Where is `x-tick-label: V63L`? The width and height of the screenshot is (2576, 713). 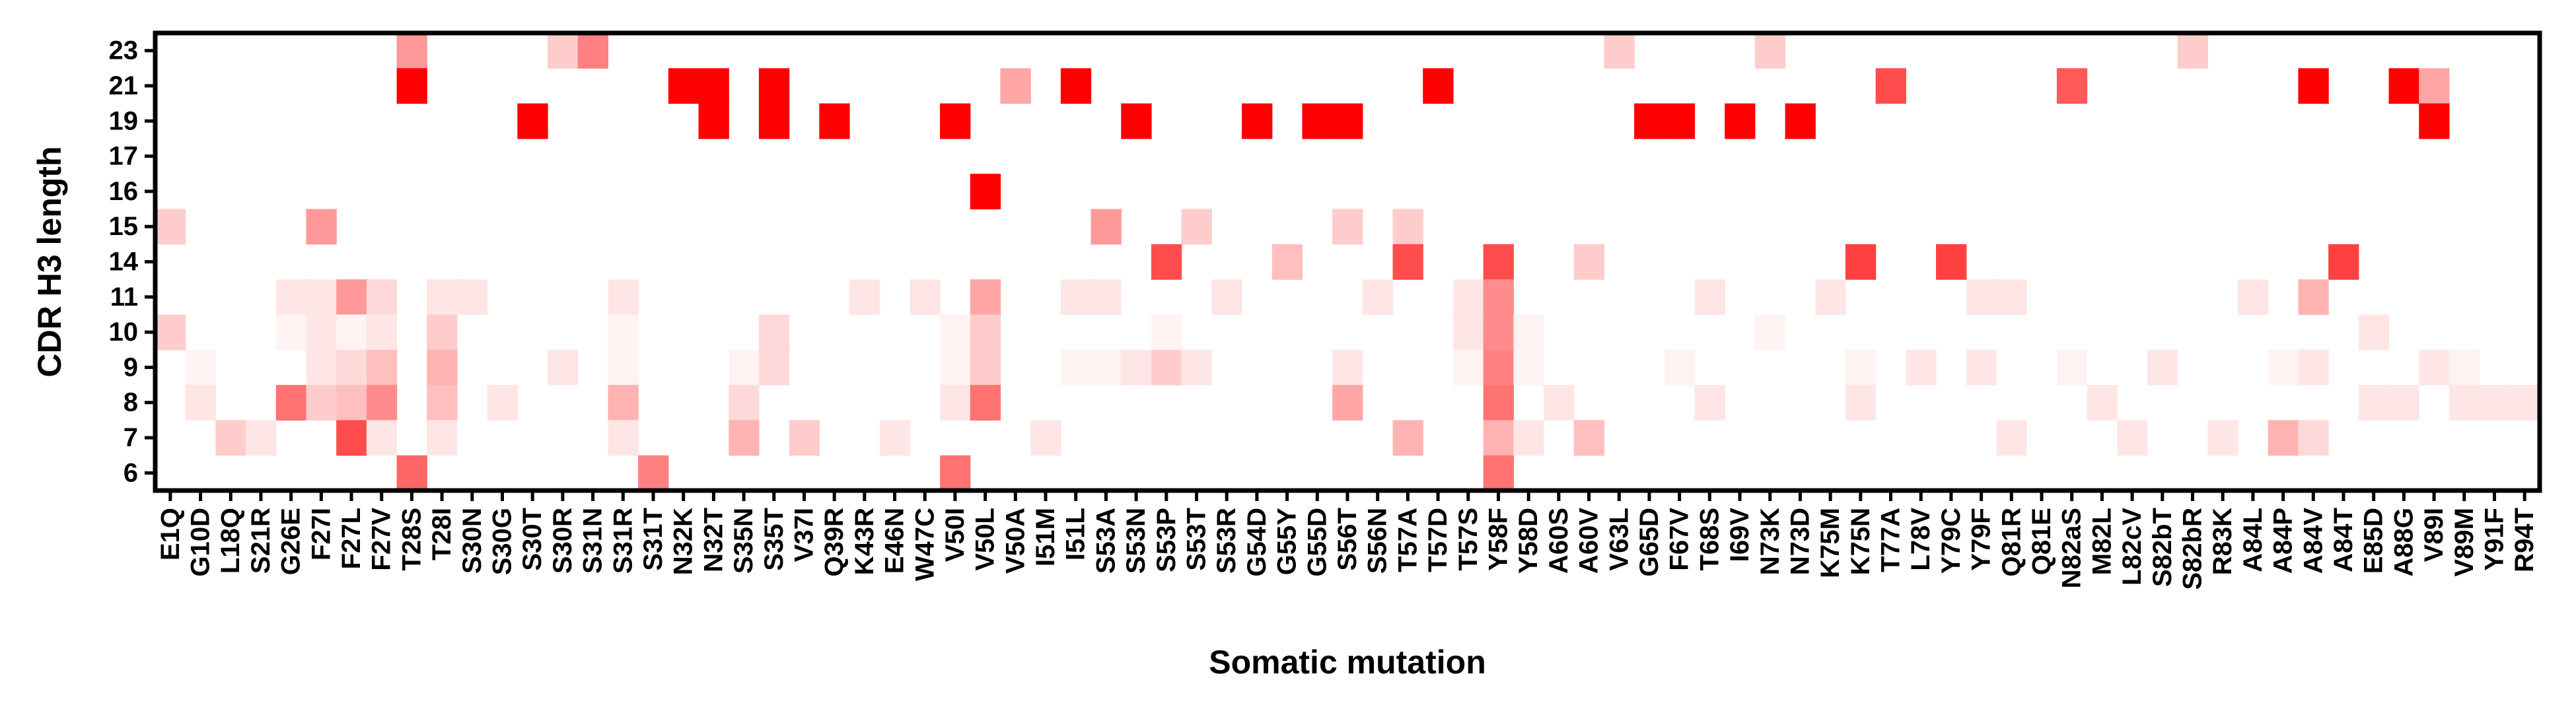 x-tick-label: V63L is located at coordinates (1618, 539).